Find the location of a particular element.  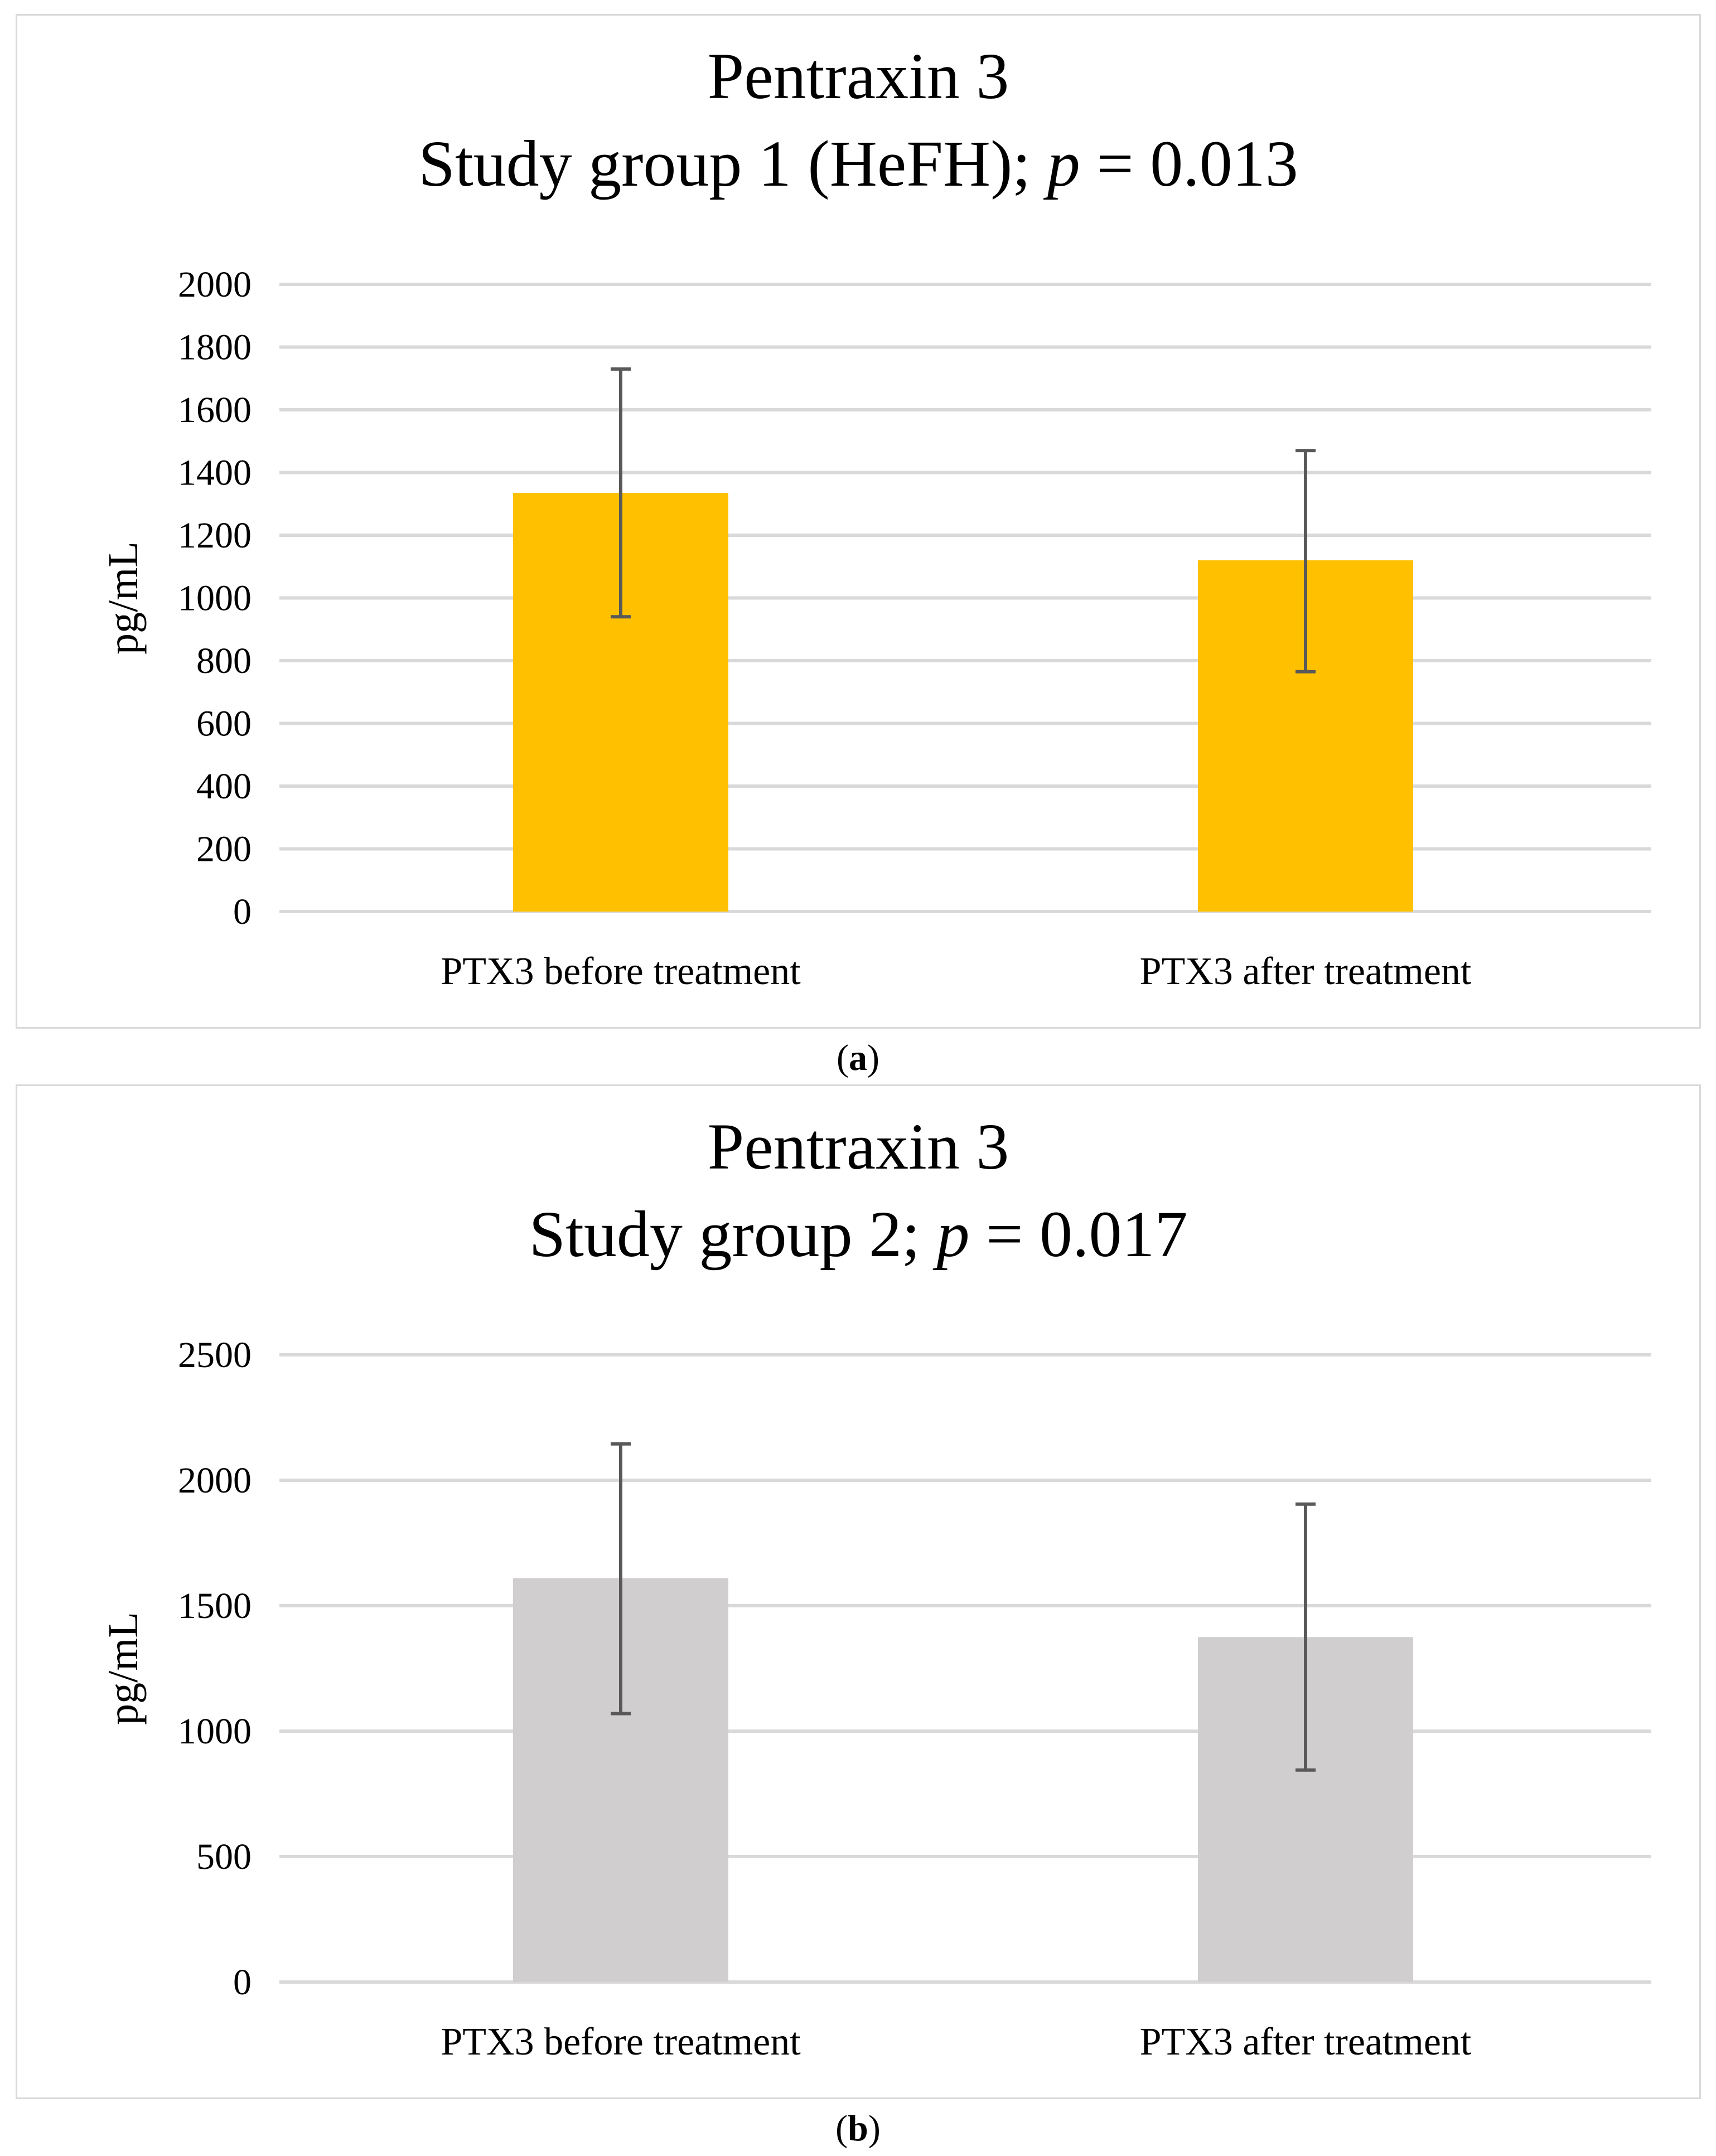

chart-title-pvalue: = 0.013 is located at coordinates (1189, 164).